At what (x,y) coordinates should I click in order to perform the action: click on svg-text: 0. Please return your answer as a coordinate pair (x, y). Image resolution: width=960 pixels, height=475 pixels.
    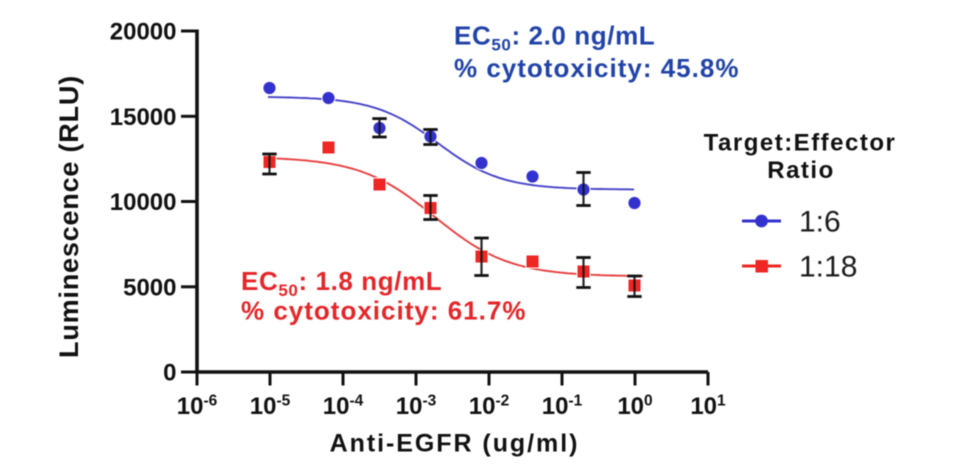
    Looking at the image, I should click on (169, 373).